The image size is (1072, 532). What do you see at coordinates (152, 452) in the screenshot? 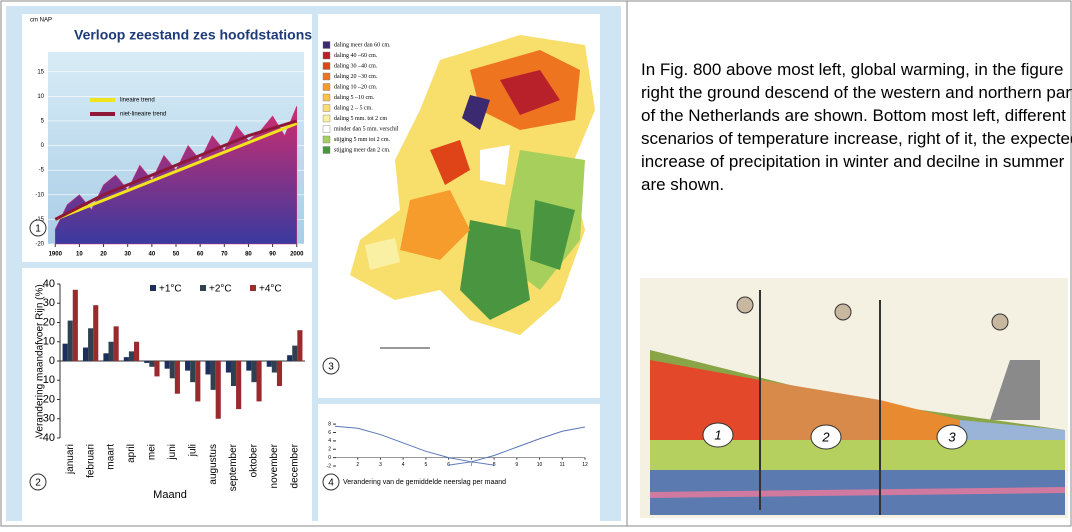
I see `x-tick-label: mei` at bounding box center [152, 452].